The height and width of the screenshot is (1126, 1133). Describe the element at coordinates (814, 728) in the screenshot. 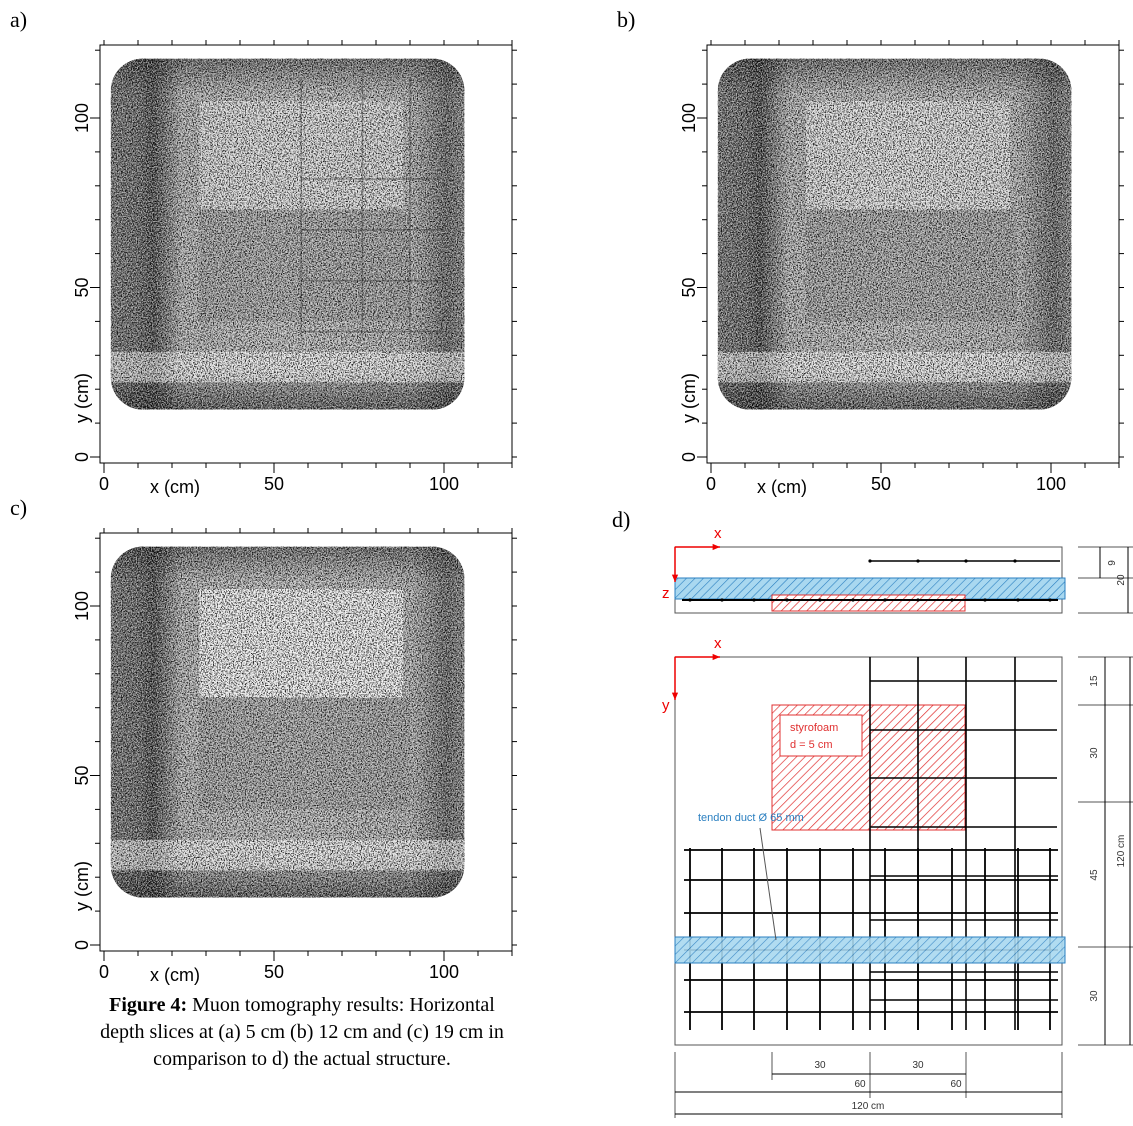

I see `styrofoam-label: styrofoam` at that location.